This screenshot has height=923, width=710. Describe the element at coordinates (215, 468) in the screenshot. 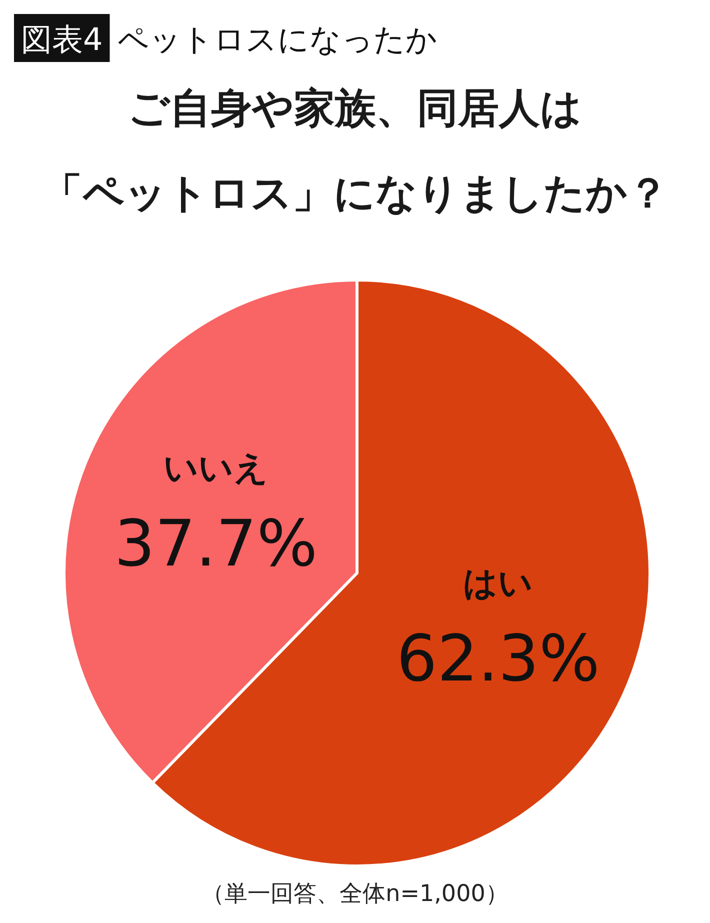

I see `slice-label: いいえ` at that location.